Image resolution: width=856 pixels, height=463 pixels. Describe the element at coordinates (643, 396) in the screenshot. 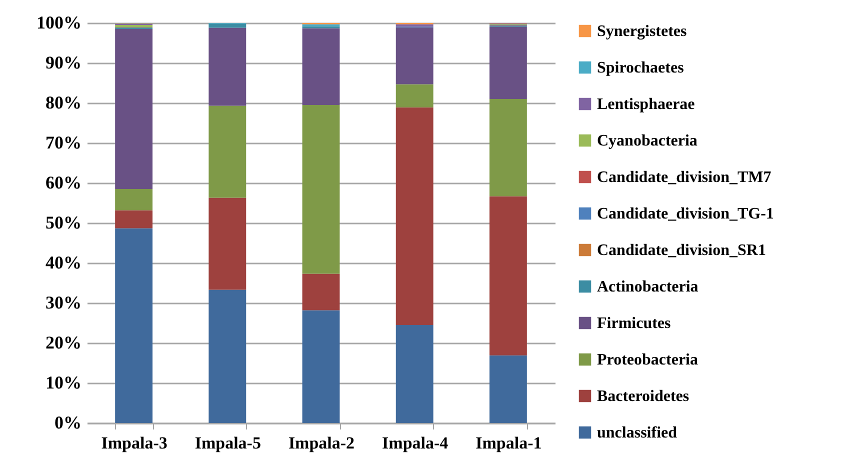

I see `legend-label: Bacteroidetes` at that location.